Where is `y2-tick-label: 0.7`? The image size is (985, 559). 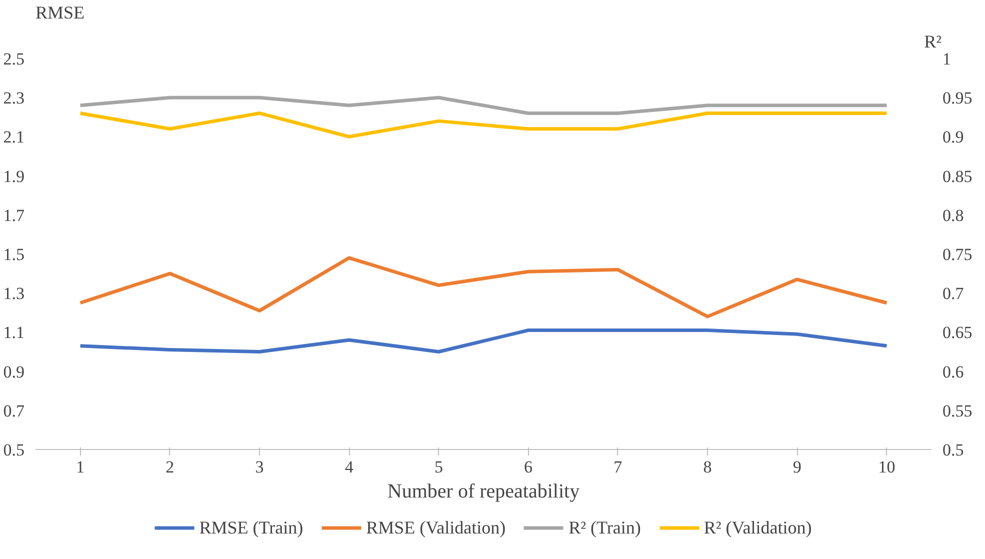 y2-tick-label: 0.7 is located at coordinates (953, 294).